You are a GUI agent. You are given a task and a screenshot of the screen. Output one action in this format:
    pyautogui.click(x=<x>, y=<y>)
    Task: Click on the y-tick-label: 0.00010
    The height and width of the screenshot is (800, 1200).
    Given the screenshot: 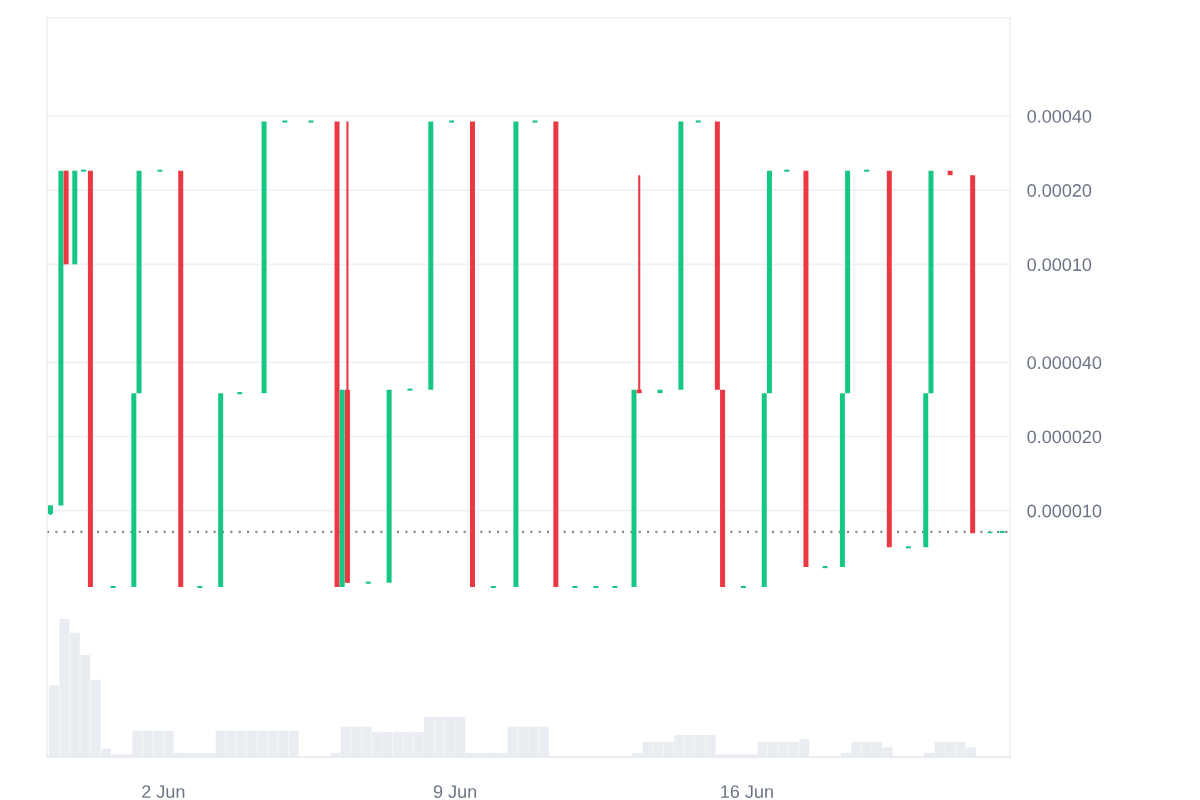 What is the action you would take?
    pyautogui.click(x=1059, y=265)
    